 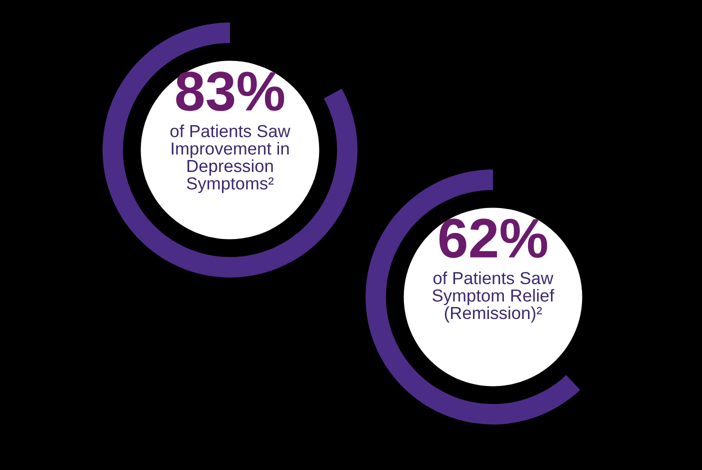 What do you see at coordinates (493, 297) in the screenshot?
I see `slice-label: of Patients Saw Symptom Relief (Remission)²` at bounding box center [493, 297].